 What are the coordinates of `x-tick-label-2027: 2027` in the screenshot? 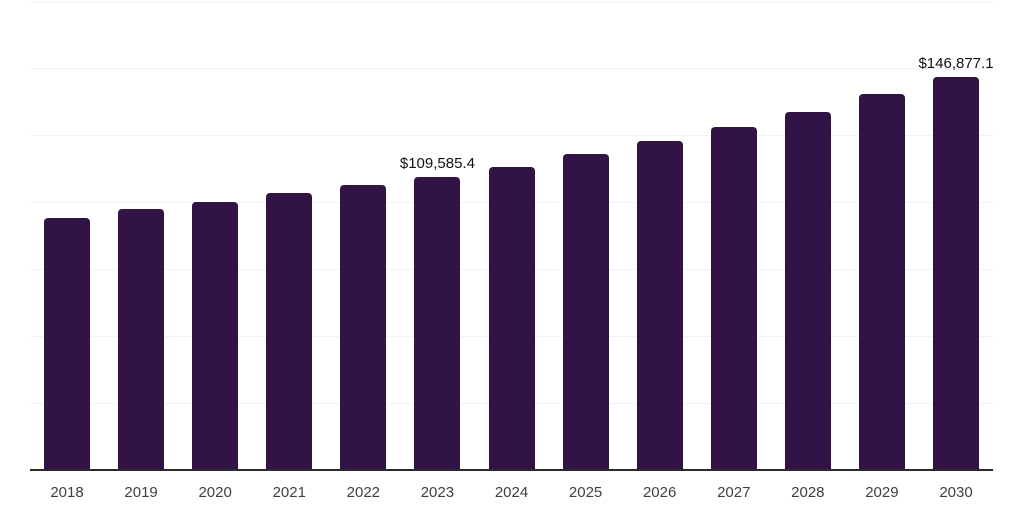 It's located at (734, 492).